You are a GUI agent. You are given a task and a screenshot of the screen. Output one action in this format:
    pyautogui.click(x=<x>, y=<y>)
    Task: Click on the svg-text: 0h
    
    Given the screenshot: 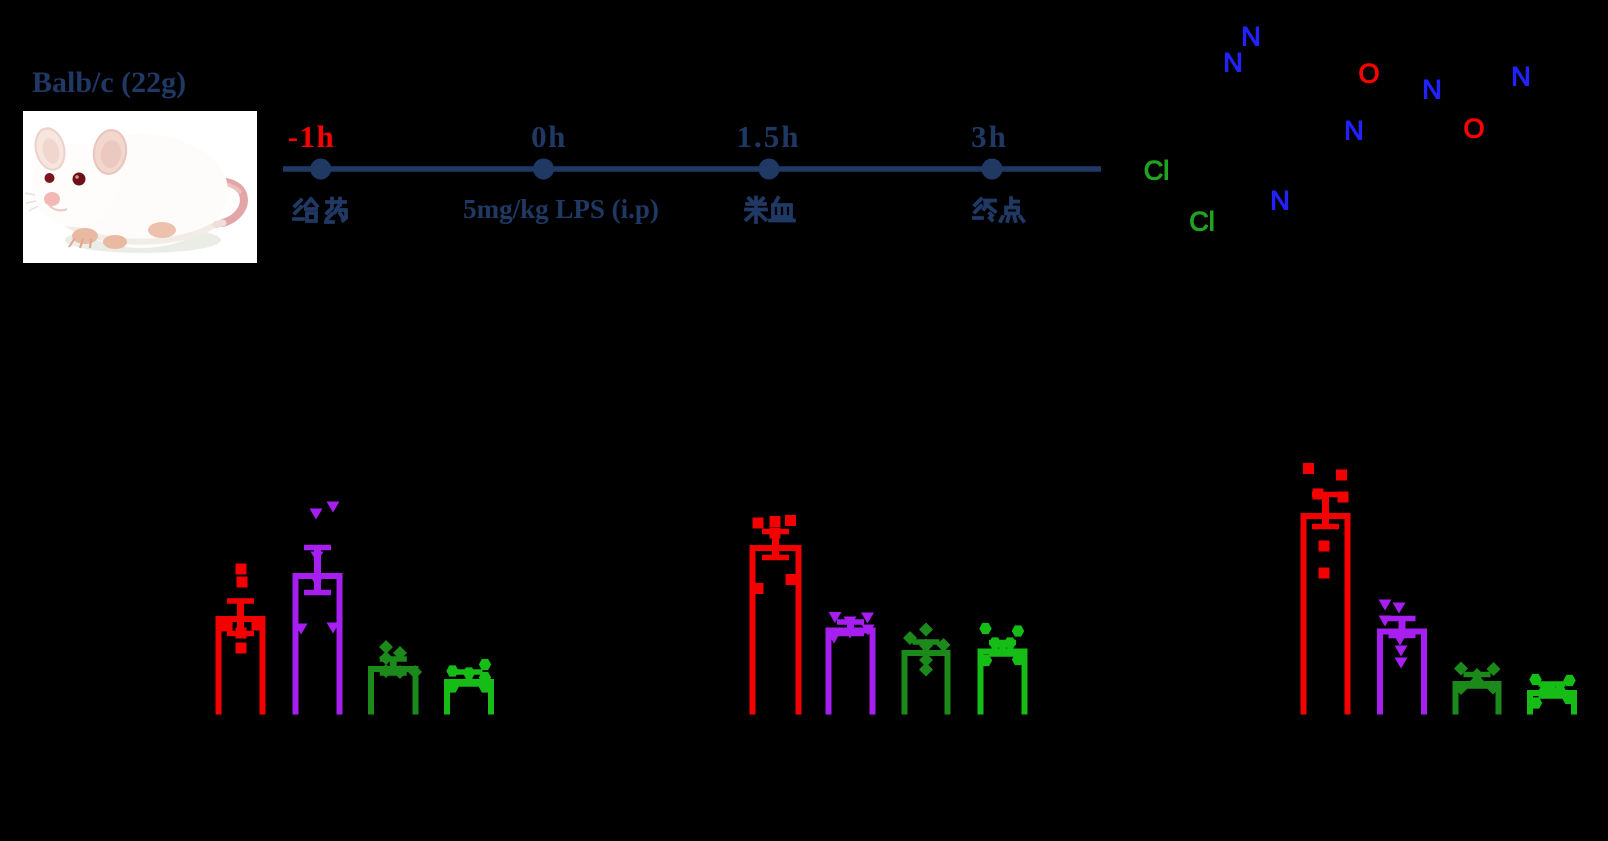 What is the action you would take?
    pyautogui.click(x=549, y=136)
    